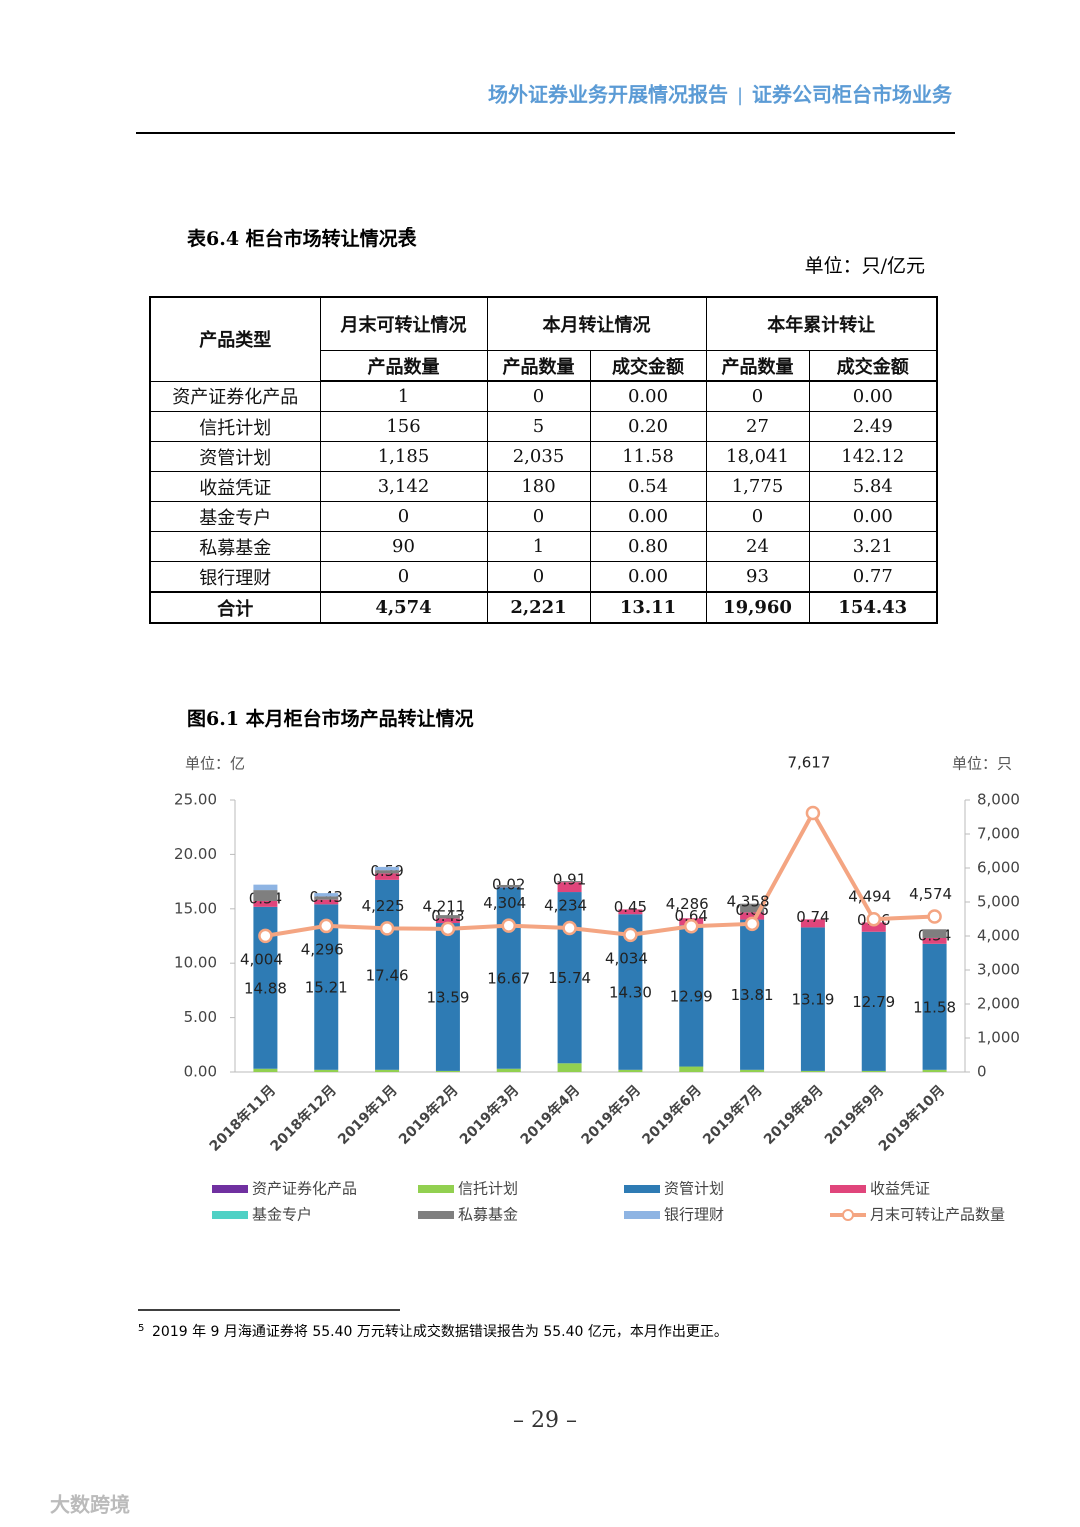 This screenshot has width=1080, height=1527. I want to click on y2-tick-label: 6,000, so click(998, 868).